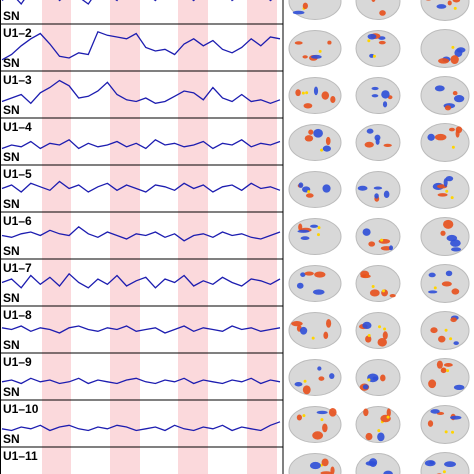  I want to click on component-label: U1–10, so click(21, 409).